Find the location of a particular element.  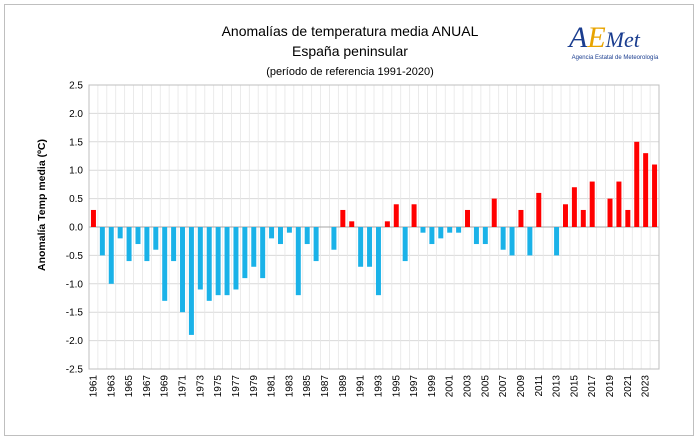

bar-2023 is located at coordinates (646, 190).